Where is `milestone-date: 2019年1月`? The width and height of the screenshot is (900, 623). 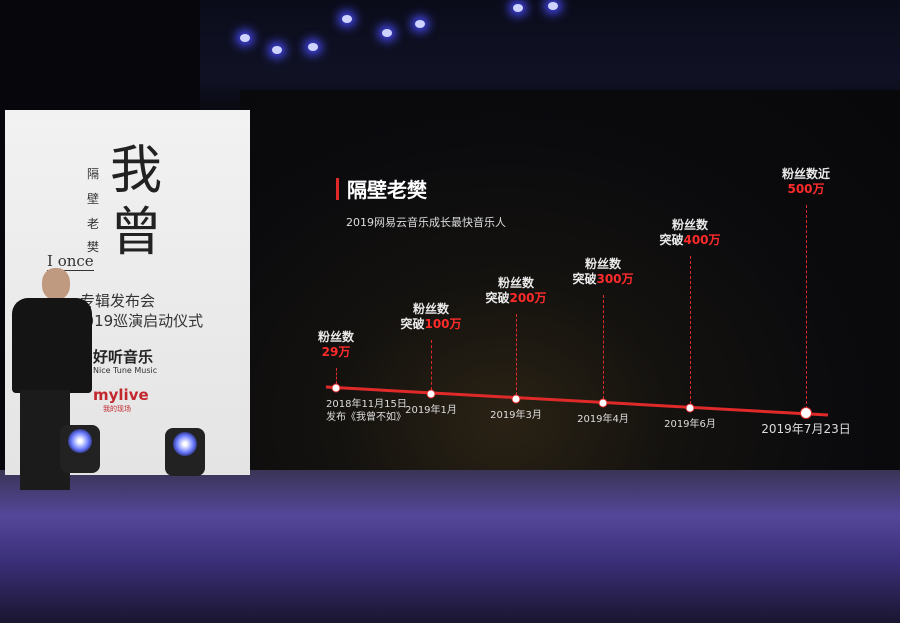
milestone-date: 2019年1月 is located at coordinates (431, 410).